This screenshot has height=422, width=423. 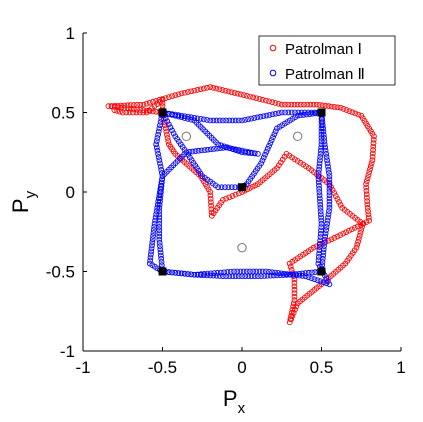 What do you see at coordinates (70, 33) in the screenshot?
I see `y-tick-label: 1` at bounding box center [70, 33].